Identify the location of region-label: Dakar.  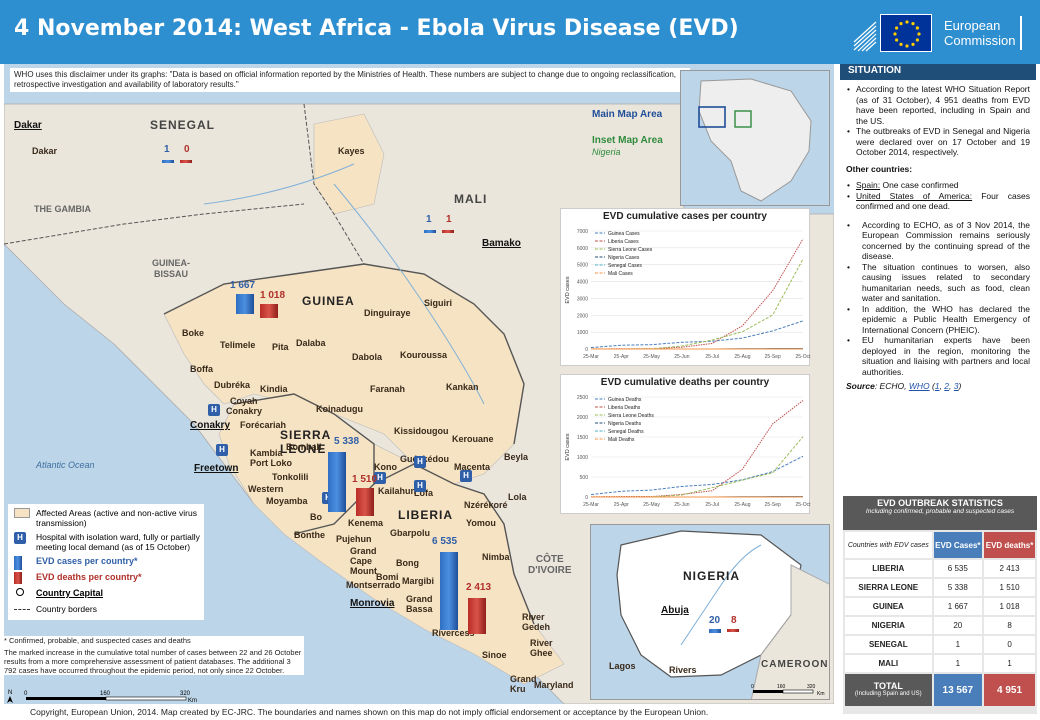
(45, 151).